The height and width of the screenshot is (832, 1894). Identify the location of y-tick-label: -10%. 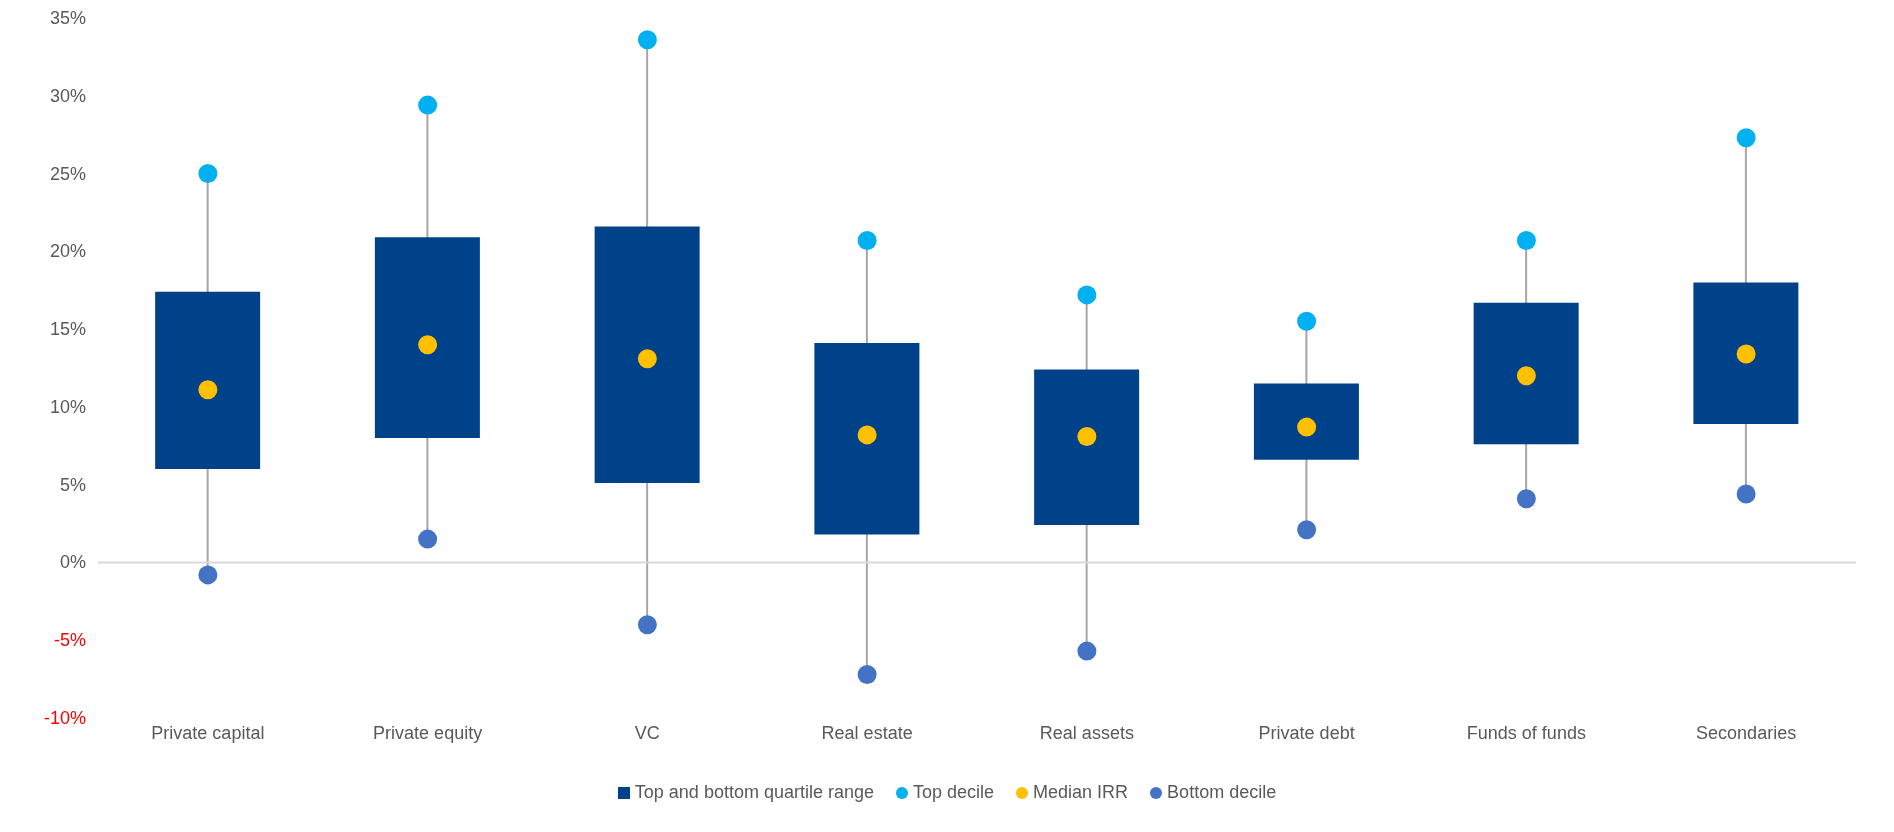
(64, 718).